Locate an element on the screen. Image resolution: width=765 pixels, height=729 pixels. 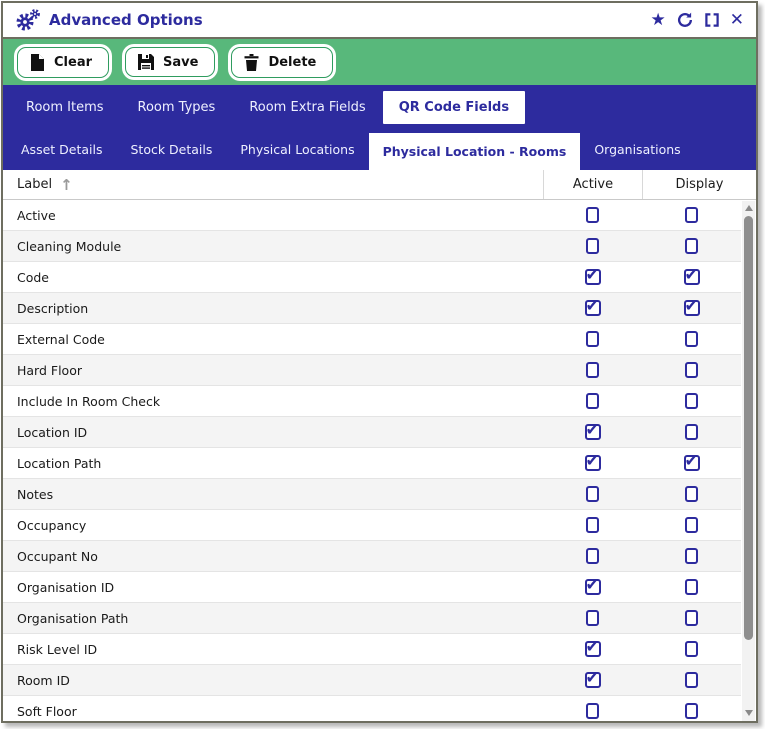
row-label: Description is located at coordinates (53, 308).